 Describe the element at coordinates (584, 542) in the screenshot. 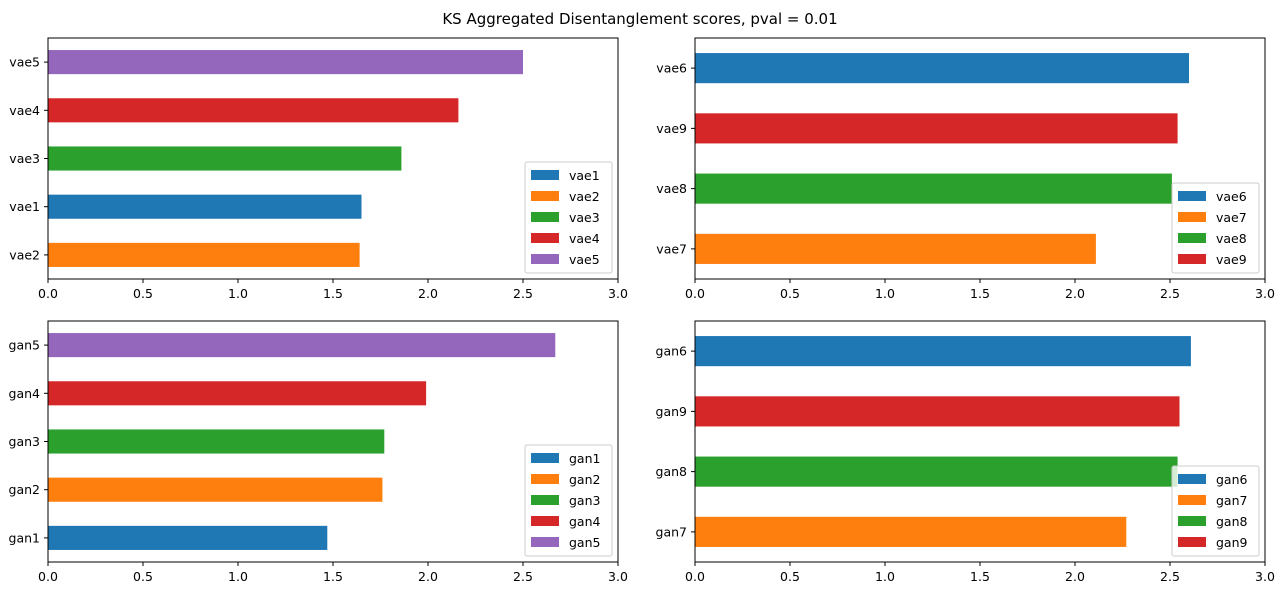

I see `legend-label-gan5: gan5` at that location.